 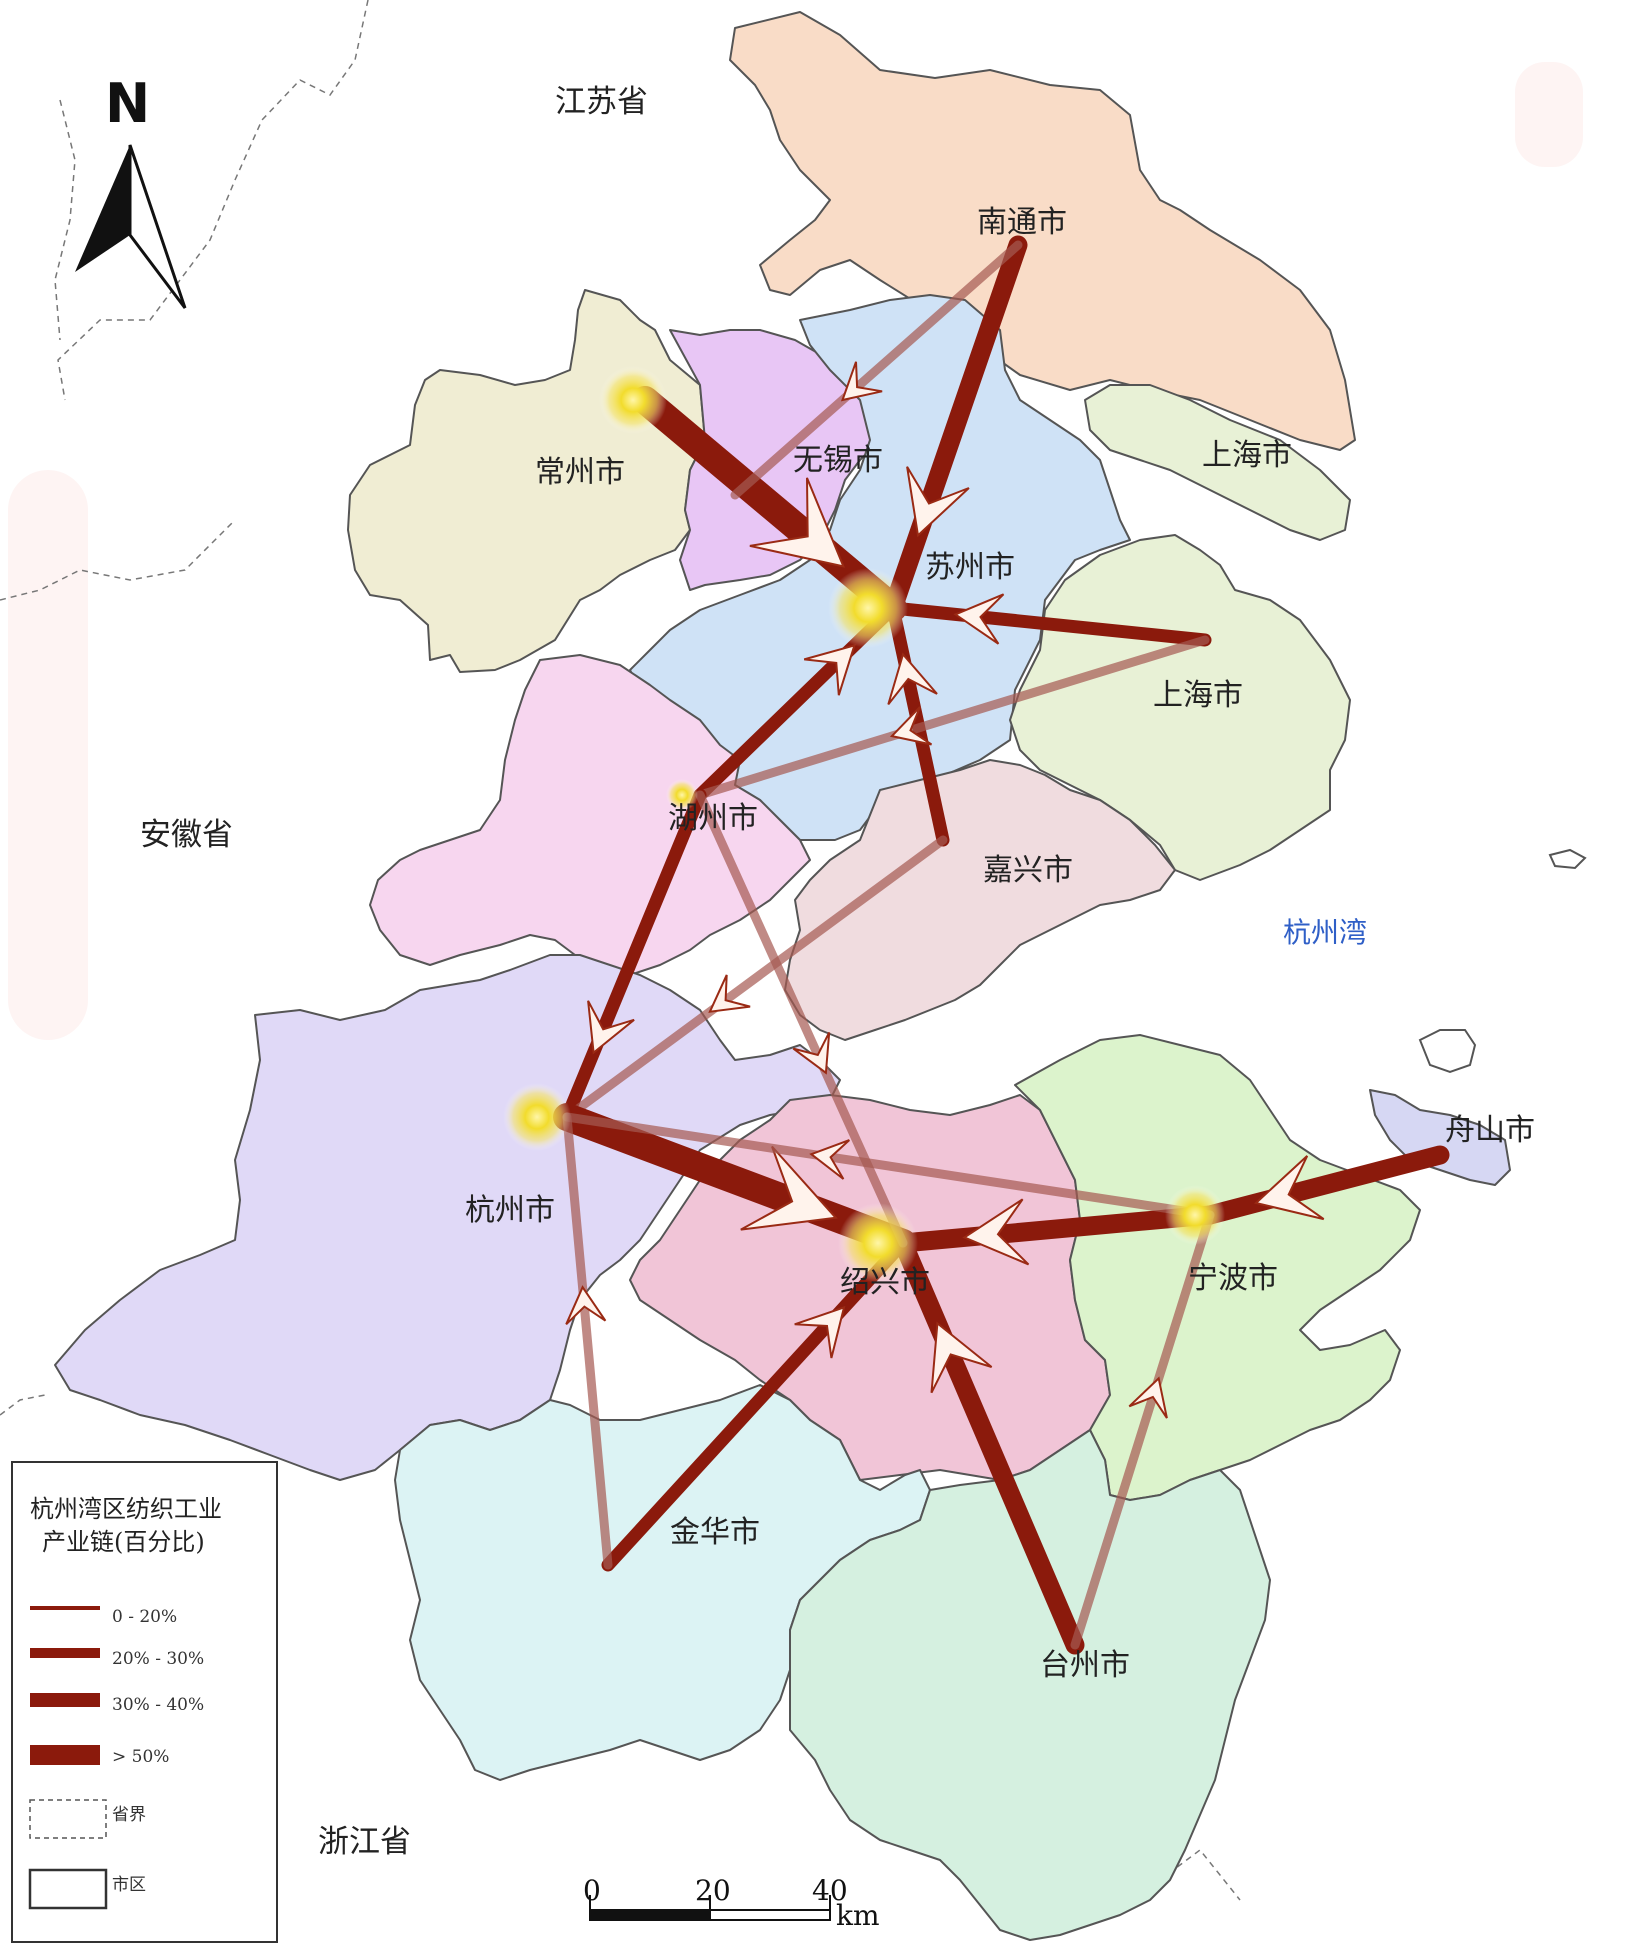 What do you see at coordinates (1490, 1130) in the screenshot?
I see `city-label-zhoushan: 舟山市` at bounding box center [1490, 1130].